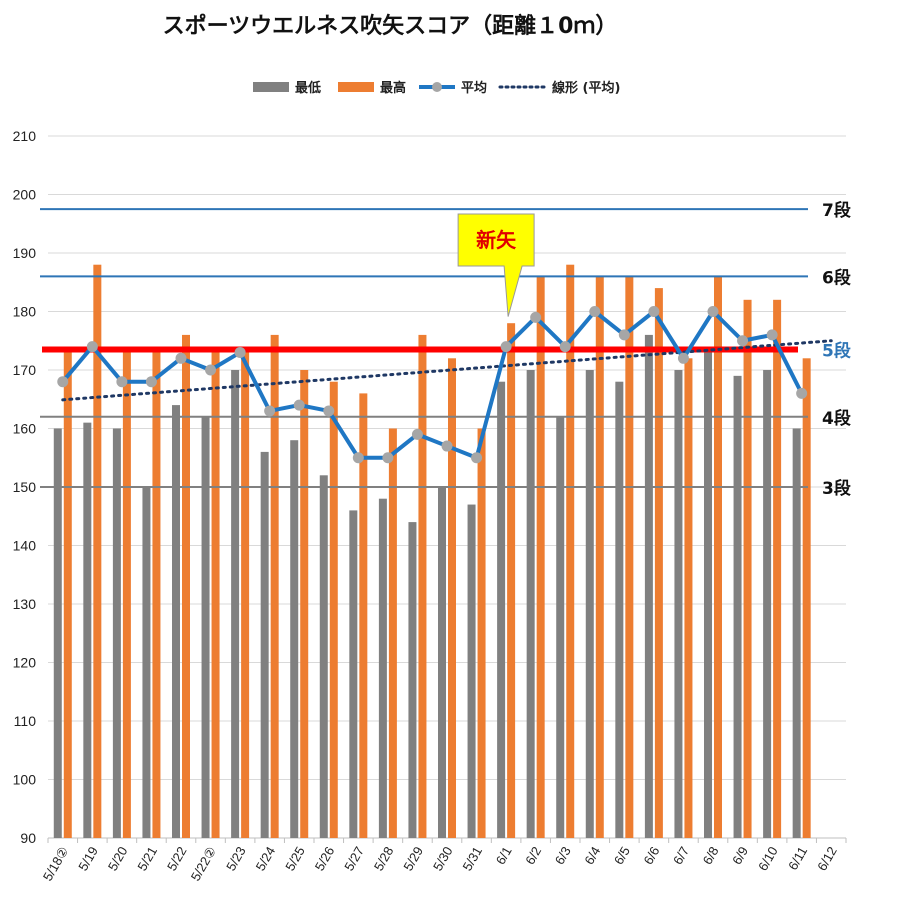 The height and width of the screenshot is (900, 900). What do you see at coordinates (651, 855) in the screenshot?
I see `x-tick-label: 6/6` at bounding box center [651, 855].